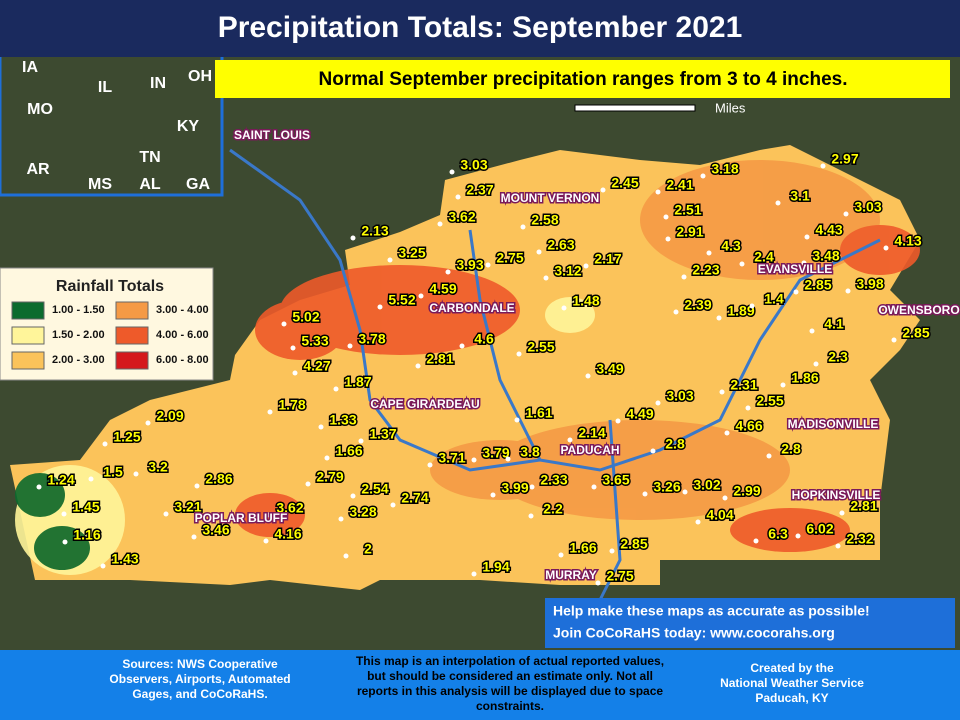  Describe the element at coordinates (424, 404) in the screenshot. I see `city-label: CAPE GIRARDEAU` at that location.